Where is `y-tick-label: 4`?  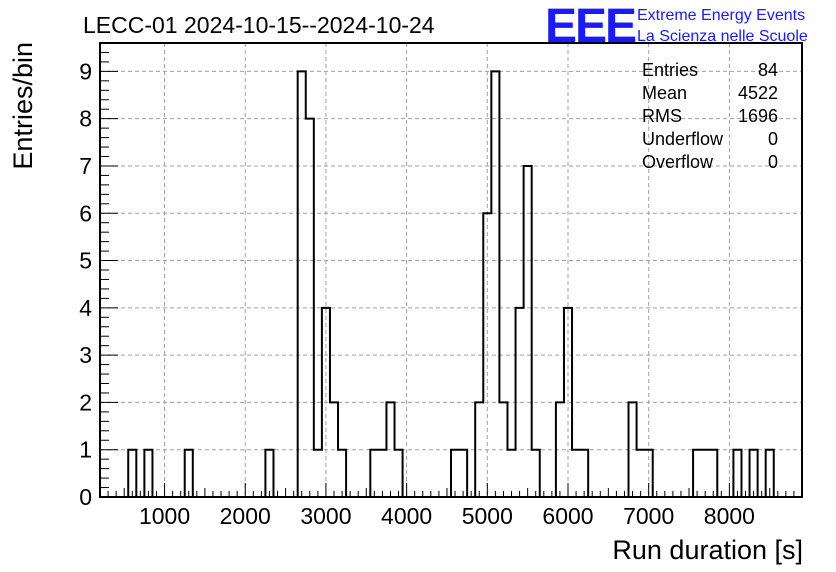 y-tick-label: 4 is located at coordinates (85, 308).